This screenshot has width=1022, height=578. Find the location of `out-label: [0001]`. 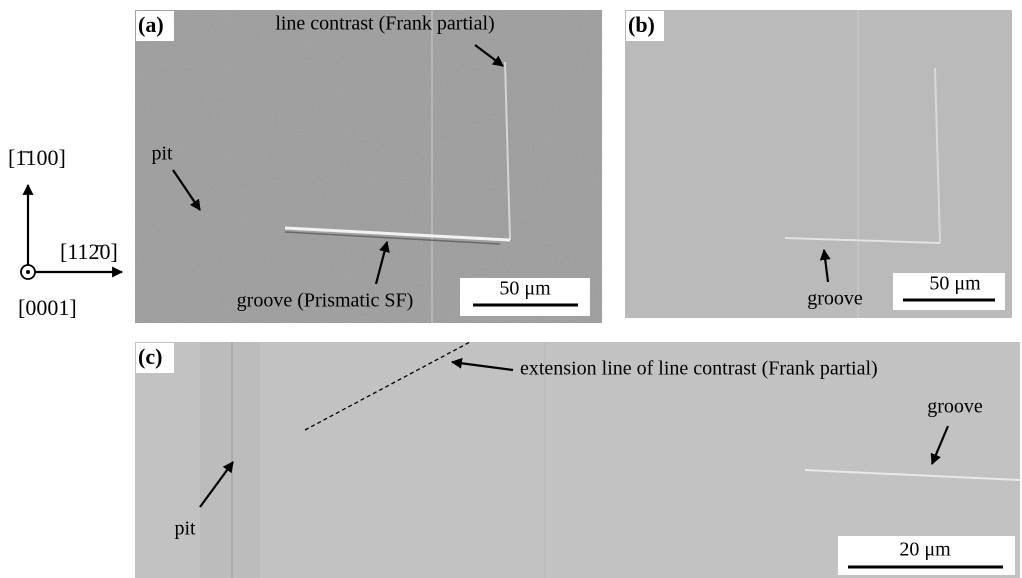

out-label: [0001] is located at coordinates (47, 307).